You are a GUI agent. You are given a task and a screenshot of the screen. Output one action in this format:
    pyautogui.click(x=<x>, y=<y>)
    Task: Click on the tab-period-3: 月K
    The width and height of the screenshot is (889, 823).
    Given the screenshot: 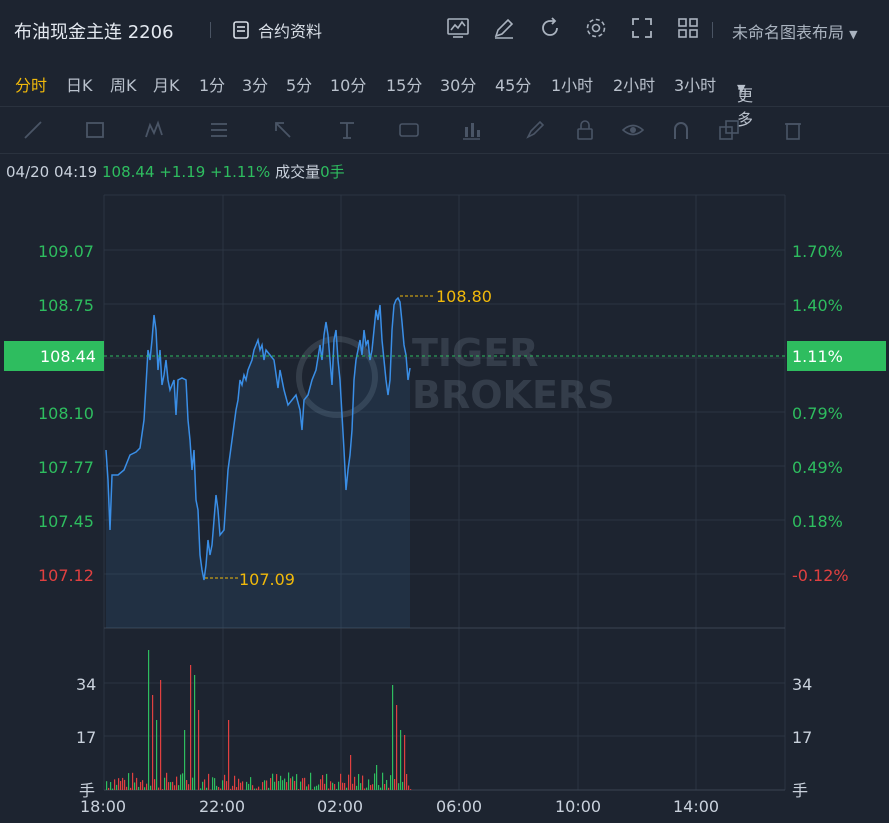 What is the action you would take?
    pyautogui.click(x=166, y=85)
    